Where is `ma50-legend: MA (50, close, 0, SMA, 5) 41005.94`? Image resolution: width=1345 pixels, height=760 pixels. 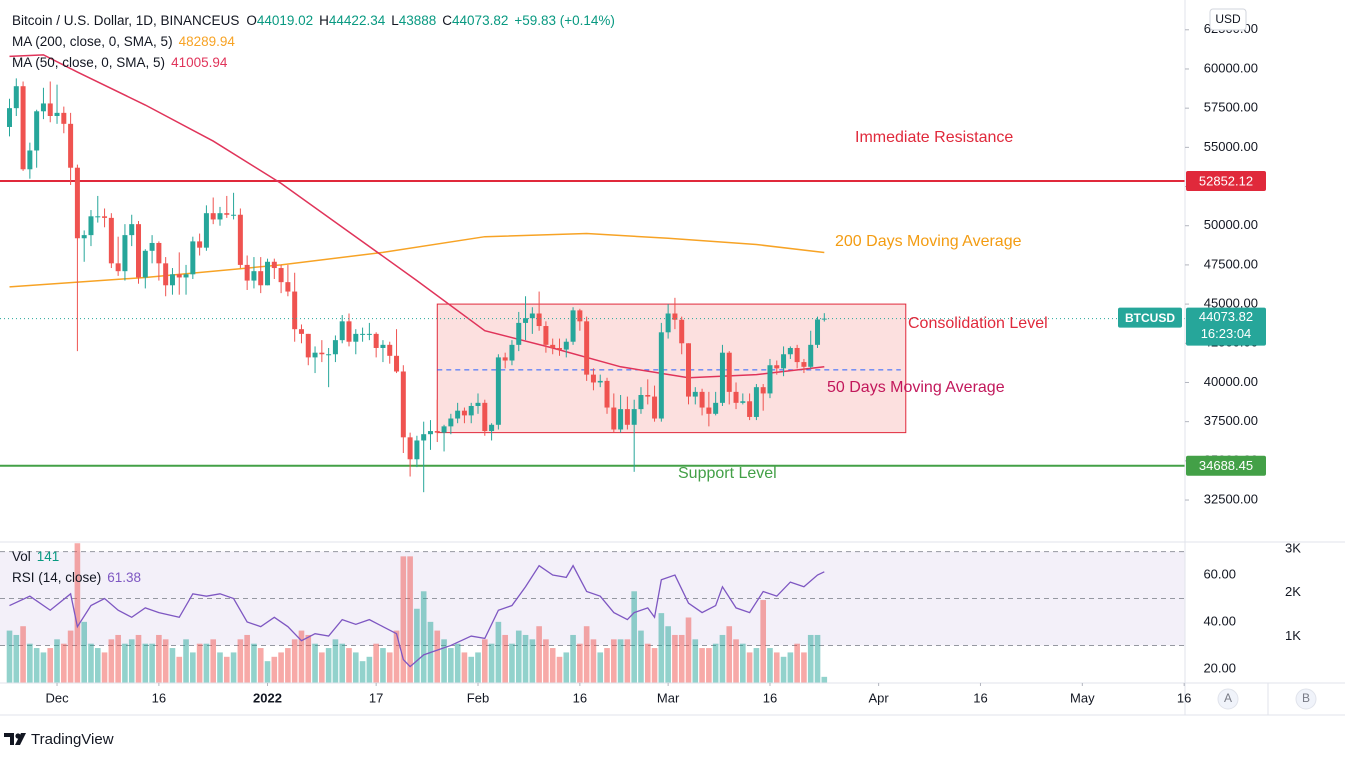 ma50-legend: MA (50, close, 0, SMA, 5) 41005.94 is located at coordinates (119, 63).